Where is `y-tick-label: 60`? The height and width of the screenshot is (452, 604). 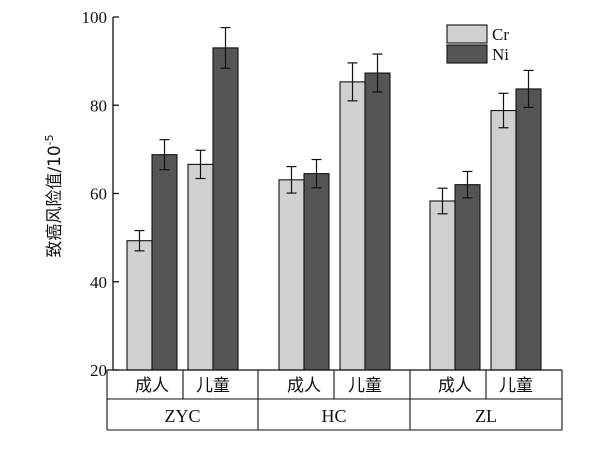
y-tick-label: 60 is located at coordinates (98, 194).